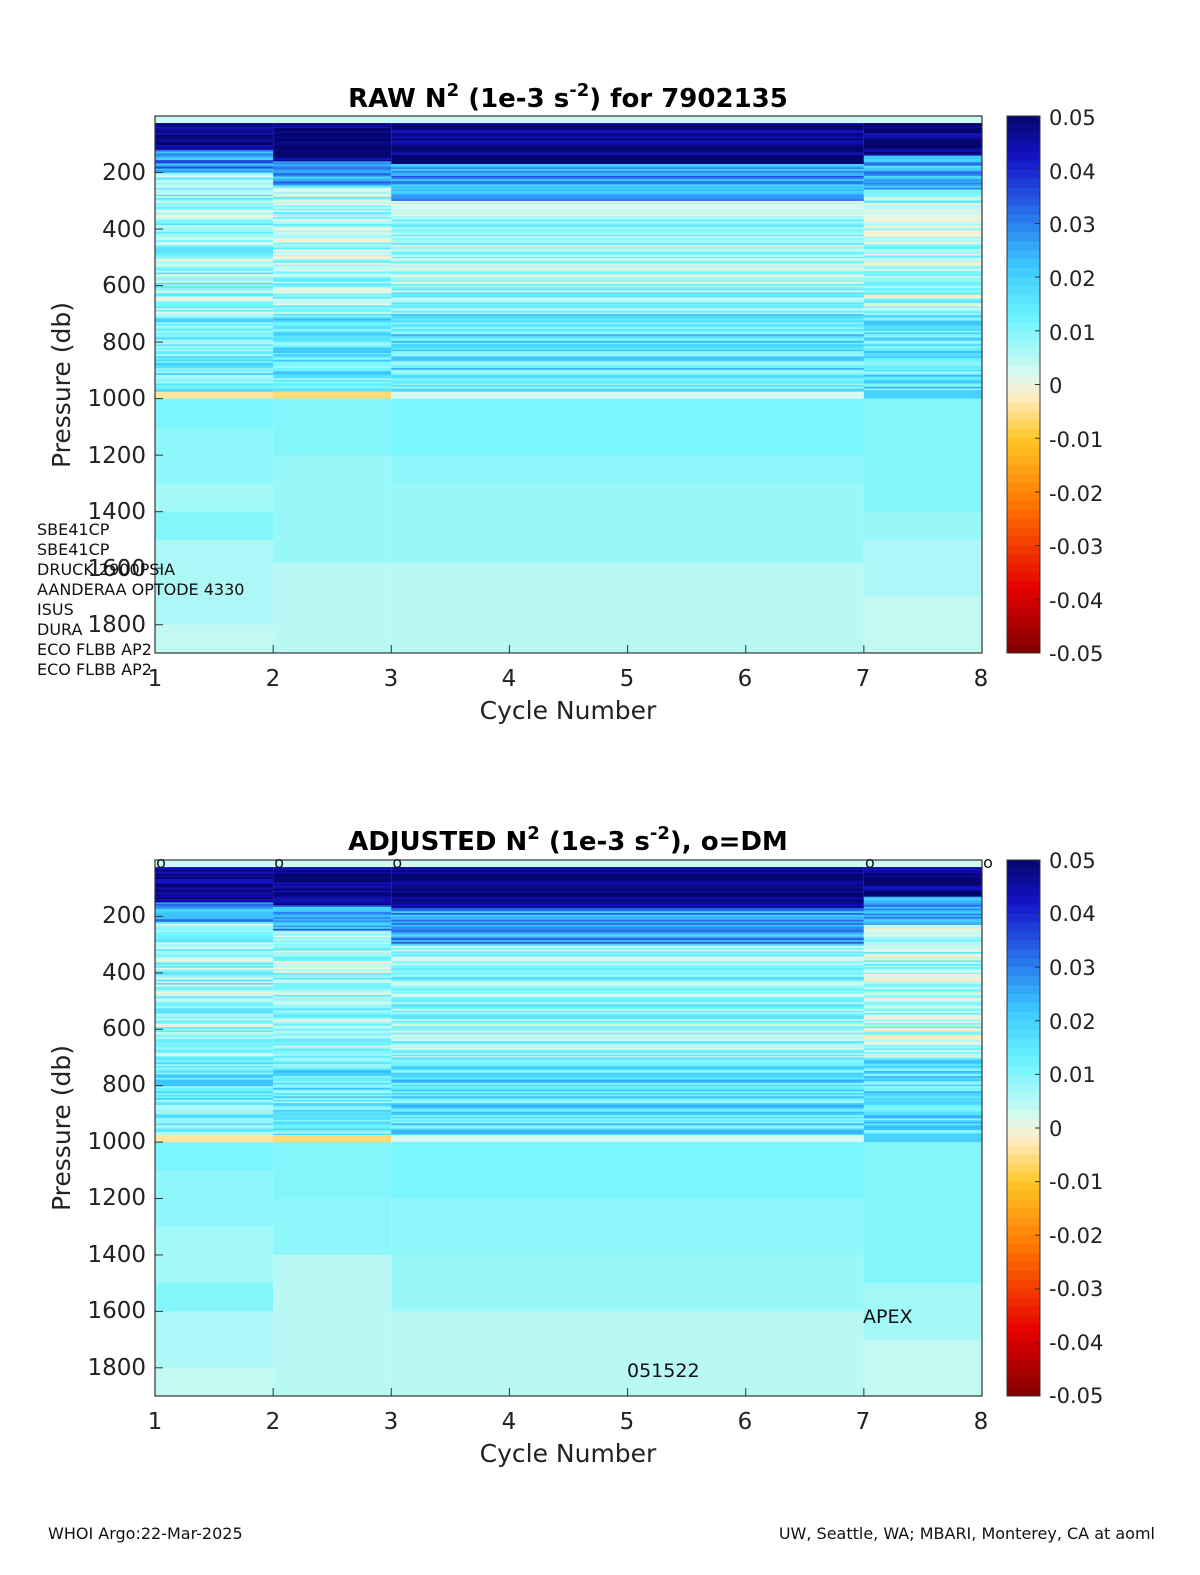  Describe the element at coordinates (116, 1368) in the screenshot. I see `y-tick-label: 1800` at that location.